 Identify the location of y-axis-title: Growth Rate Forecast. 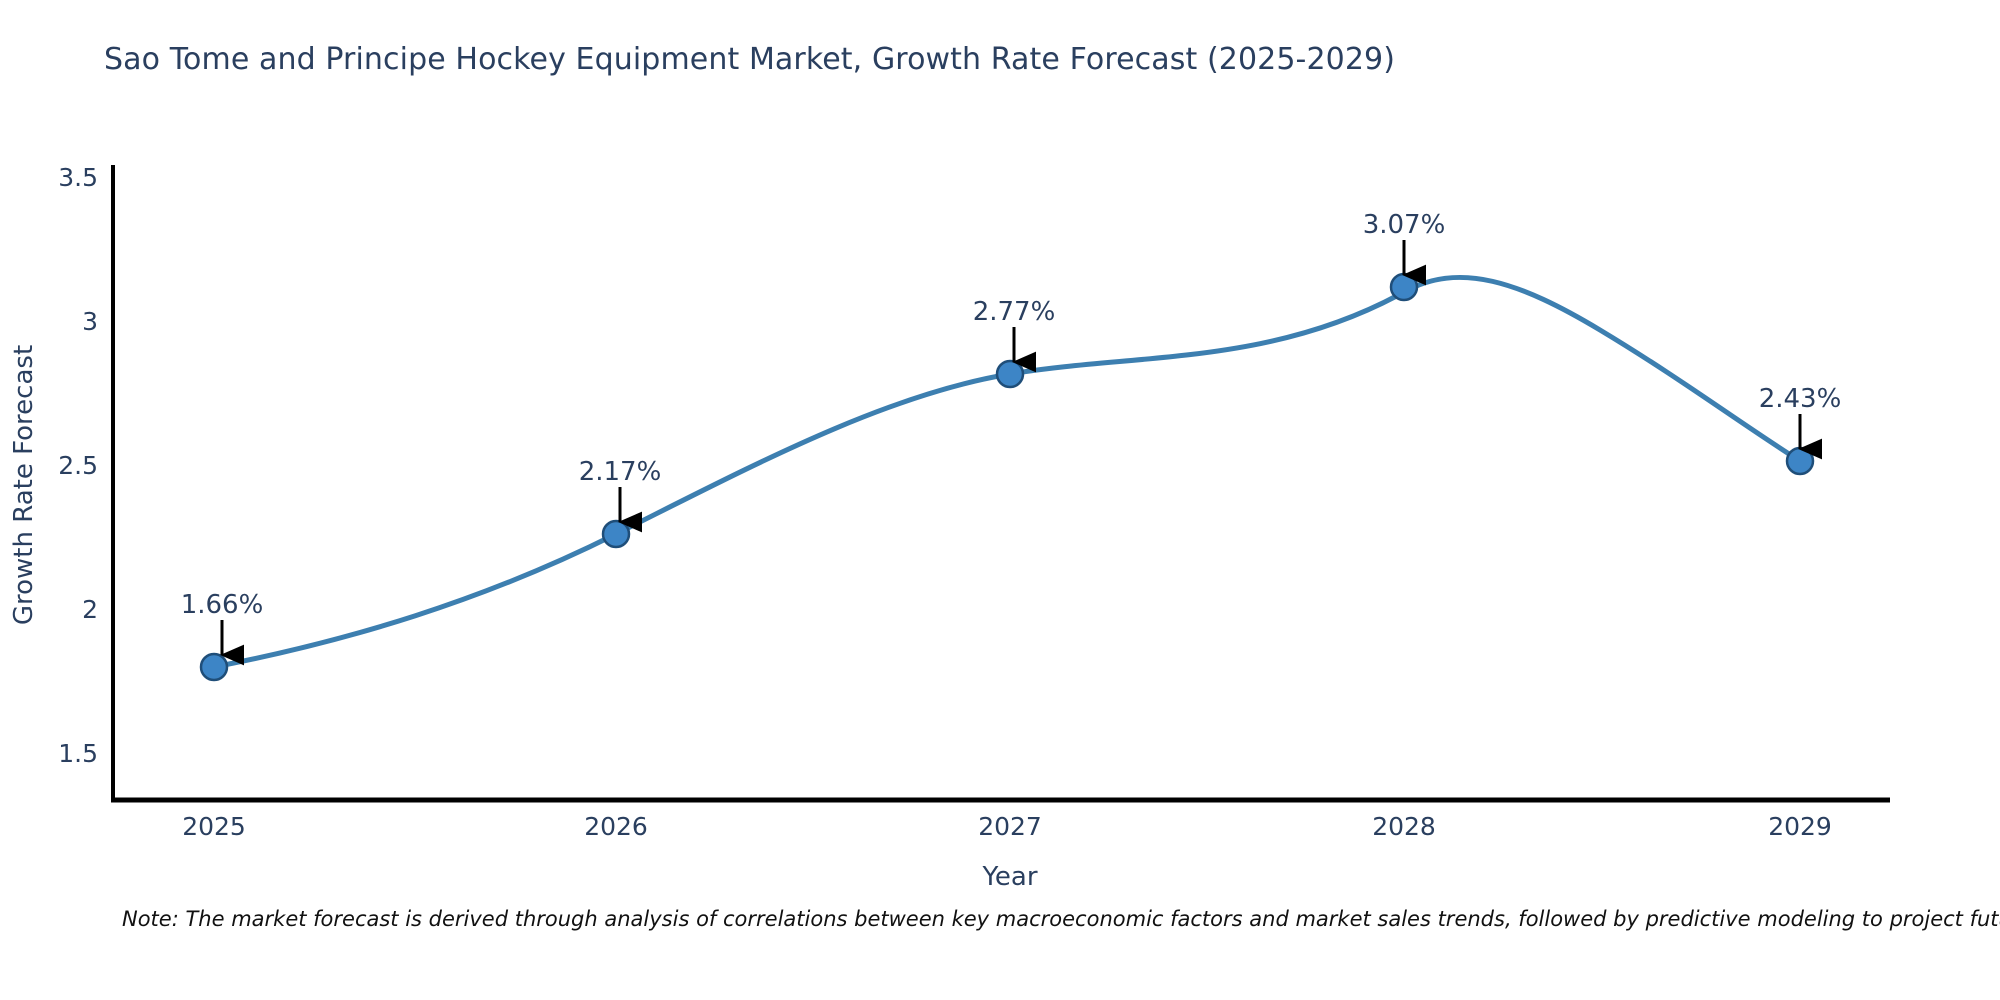
(24, 485).